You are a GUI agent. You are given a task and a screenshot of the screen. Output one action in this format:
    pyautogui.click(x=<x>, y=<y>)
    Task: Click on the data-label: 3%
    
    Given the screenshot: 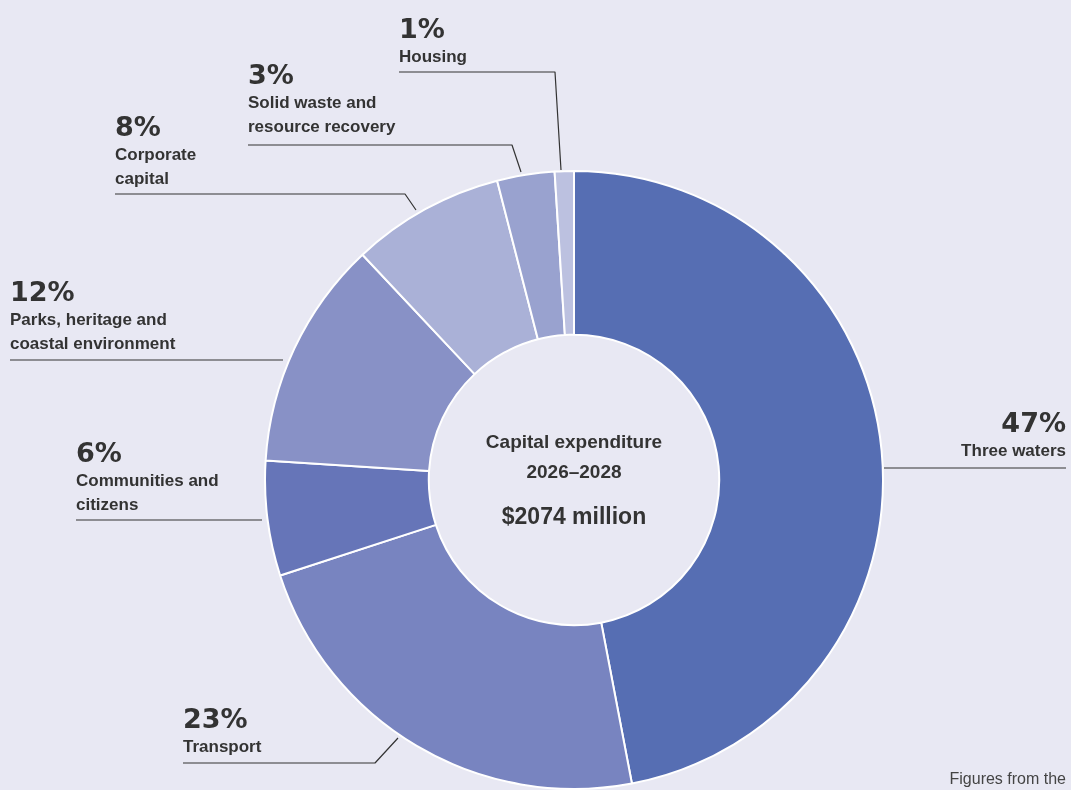 What is the action you would take?
    pyautogui.click(x=271, y=74)
    